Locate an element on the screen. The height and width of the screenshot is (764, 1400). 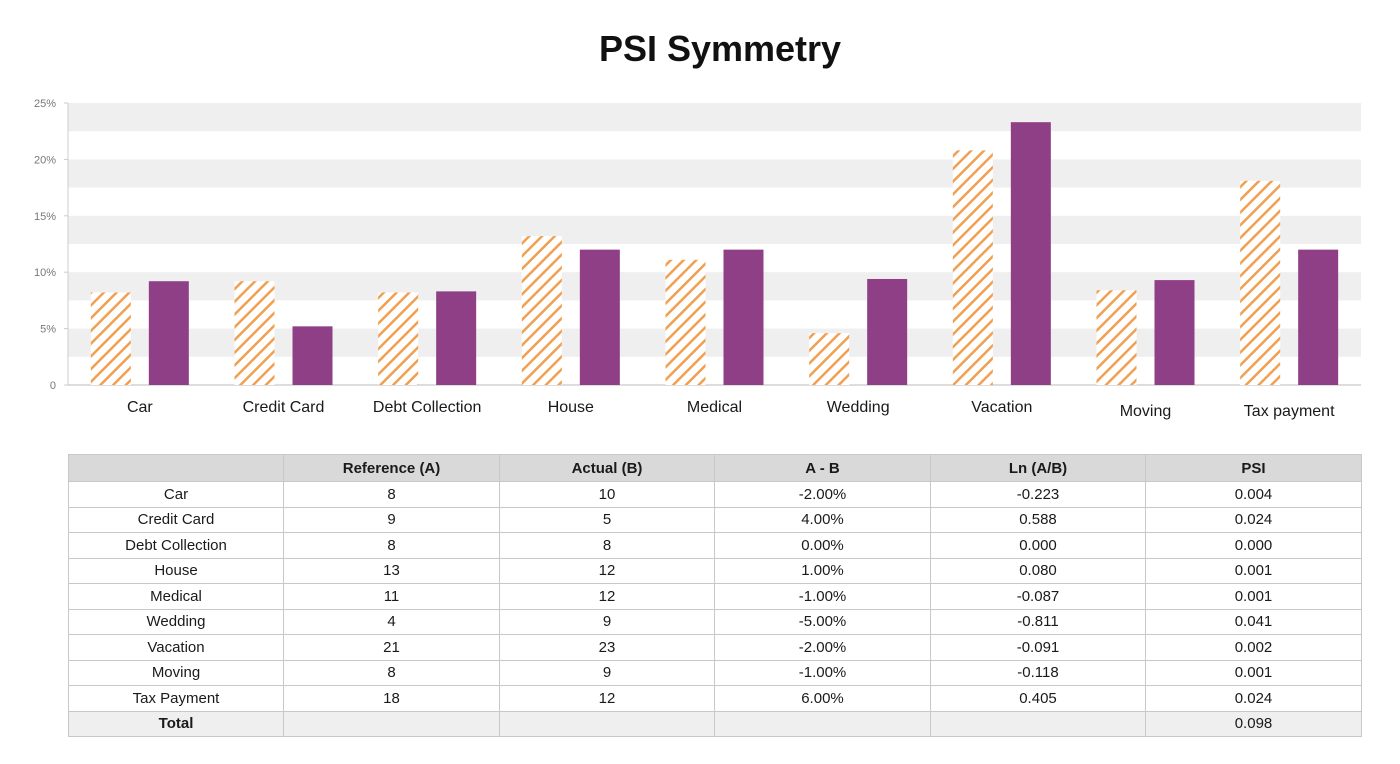
row-category-cell: Tax Payment is located at coordinates (176, 698).